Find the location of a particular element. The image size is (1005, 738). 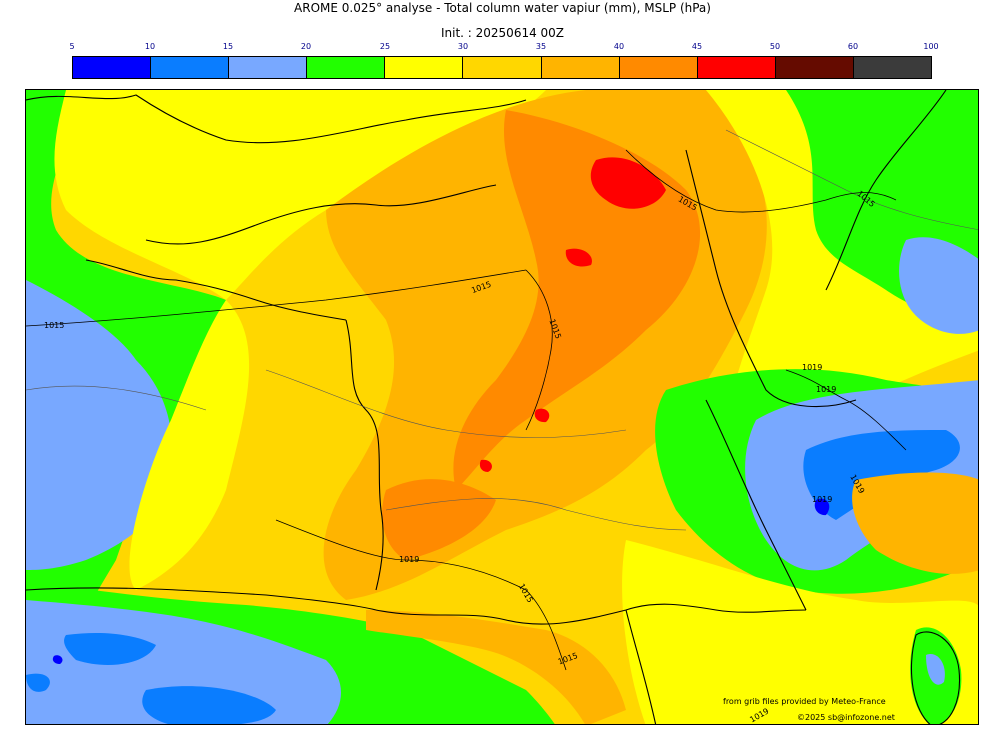

mediterranean-yellow is located at coordinates (800, 632).